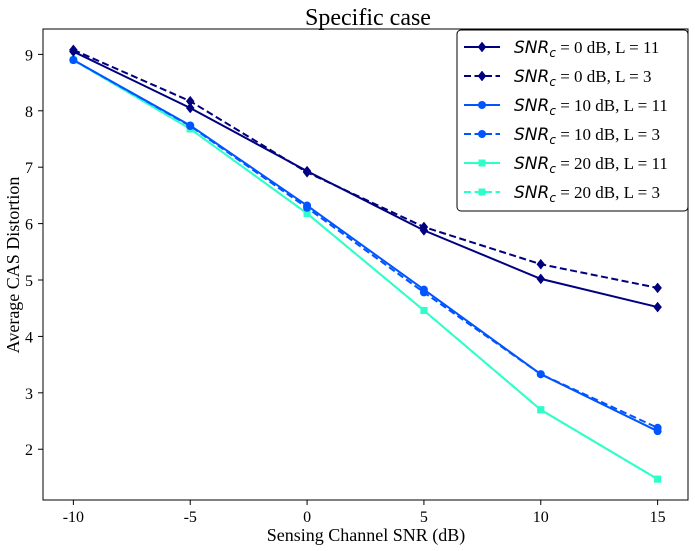 This screenshot has width=695, height=551. Describe the element at coordinates (591, 165) in the screenshot. I see `legend-label: SNRc = 20 dB, L = 11` at that location.